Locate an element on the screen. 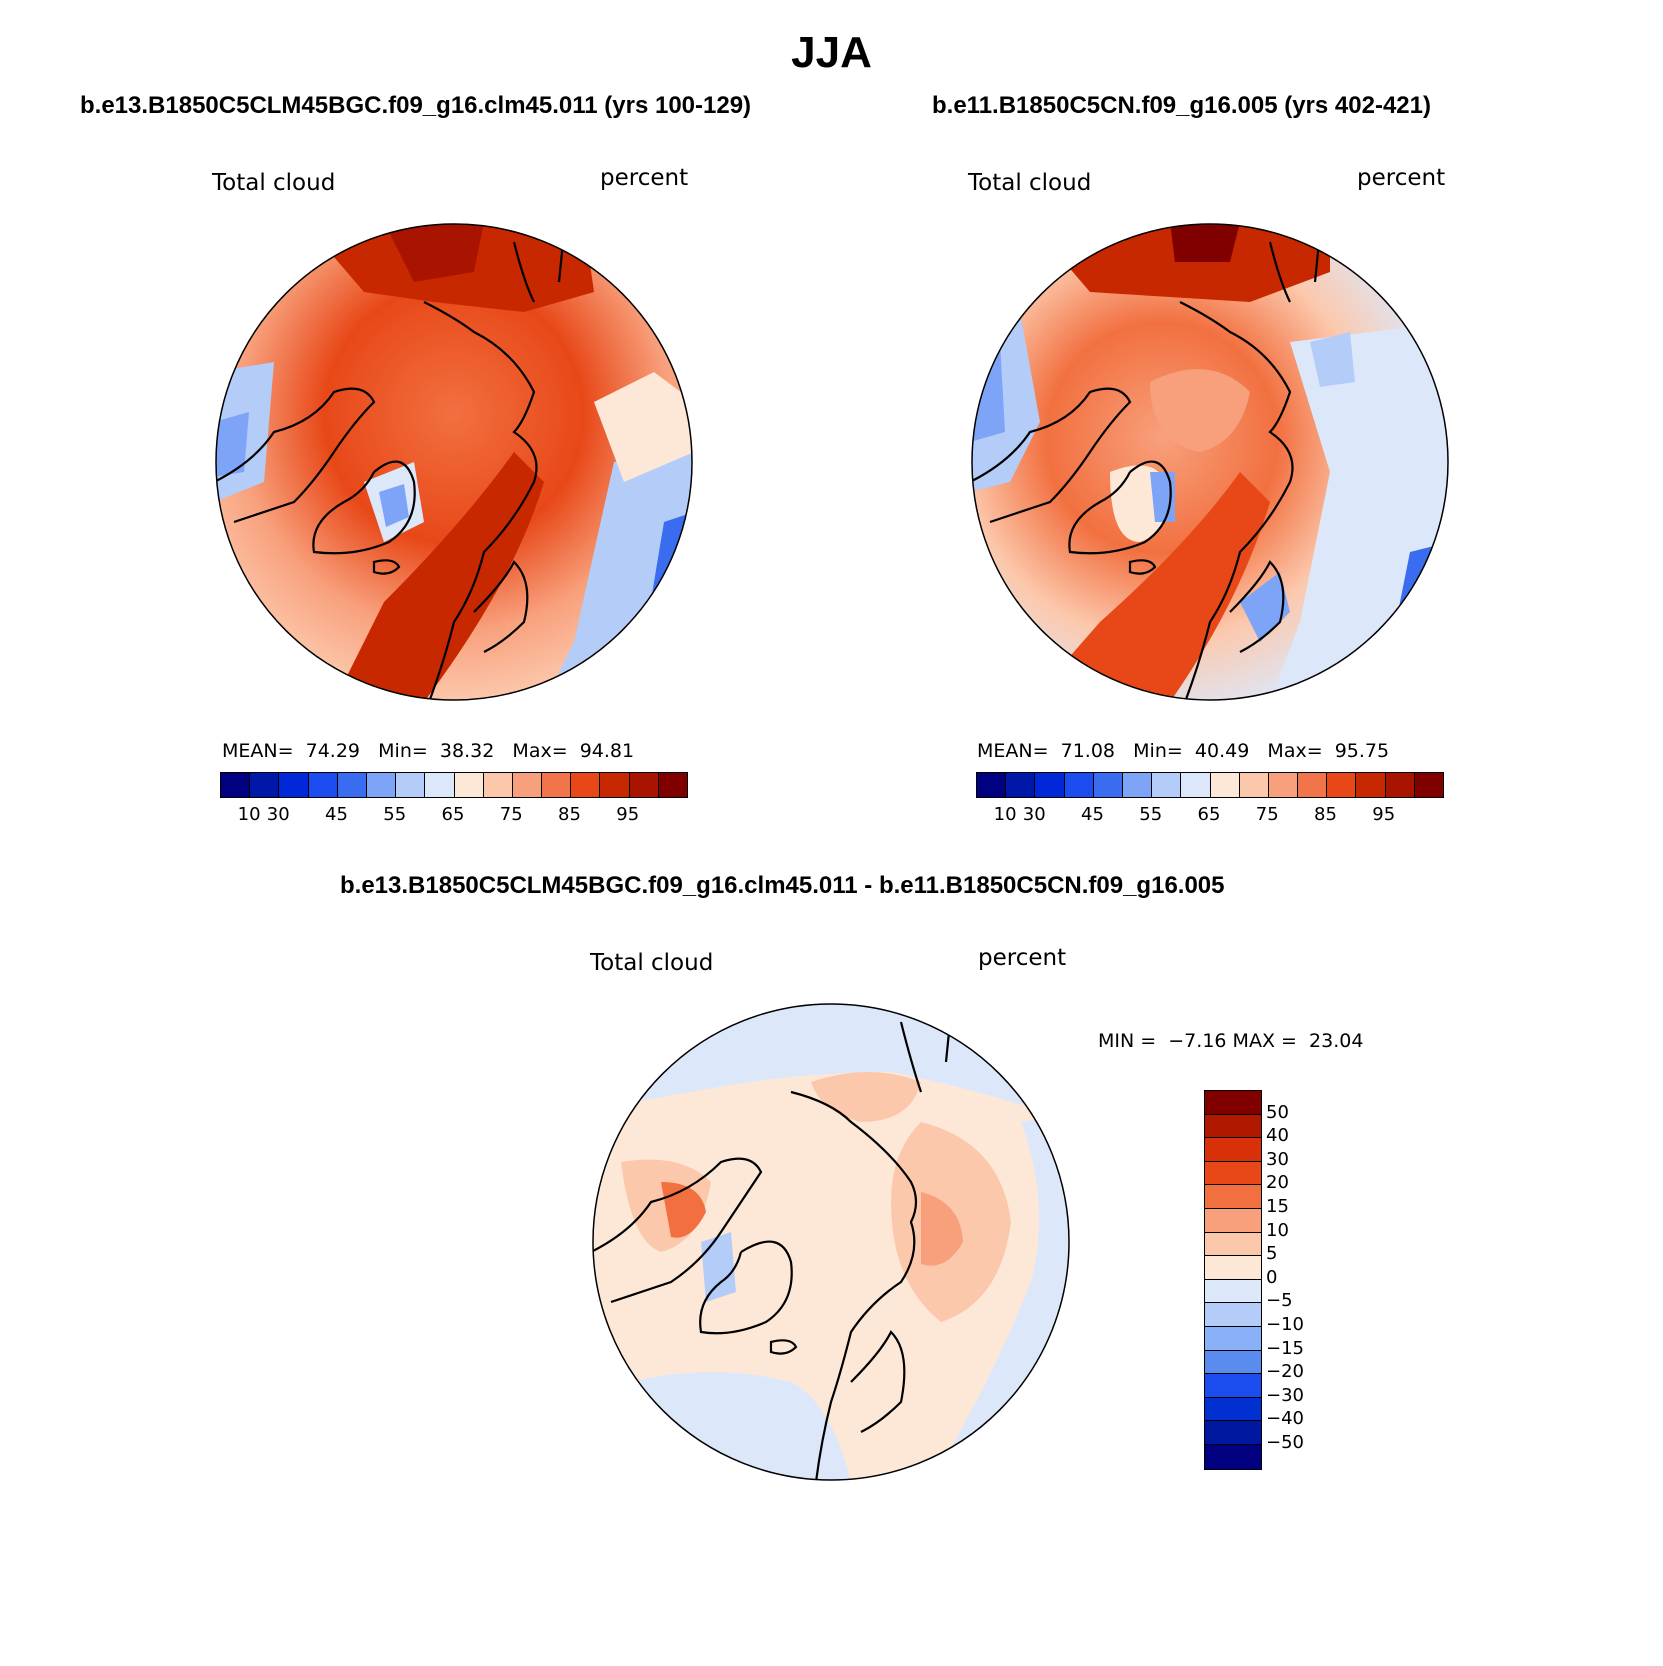 The width and height of the screenshot is (1663, 1666). page-title: JJA is located at coordinates (831, 52).